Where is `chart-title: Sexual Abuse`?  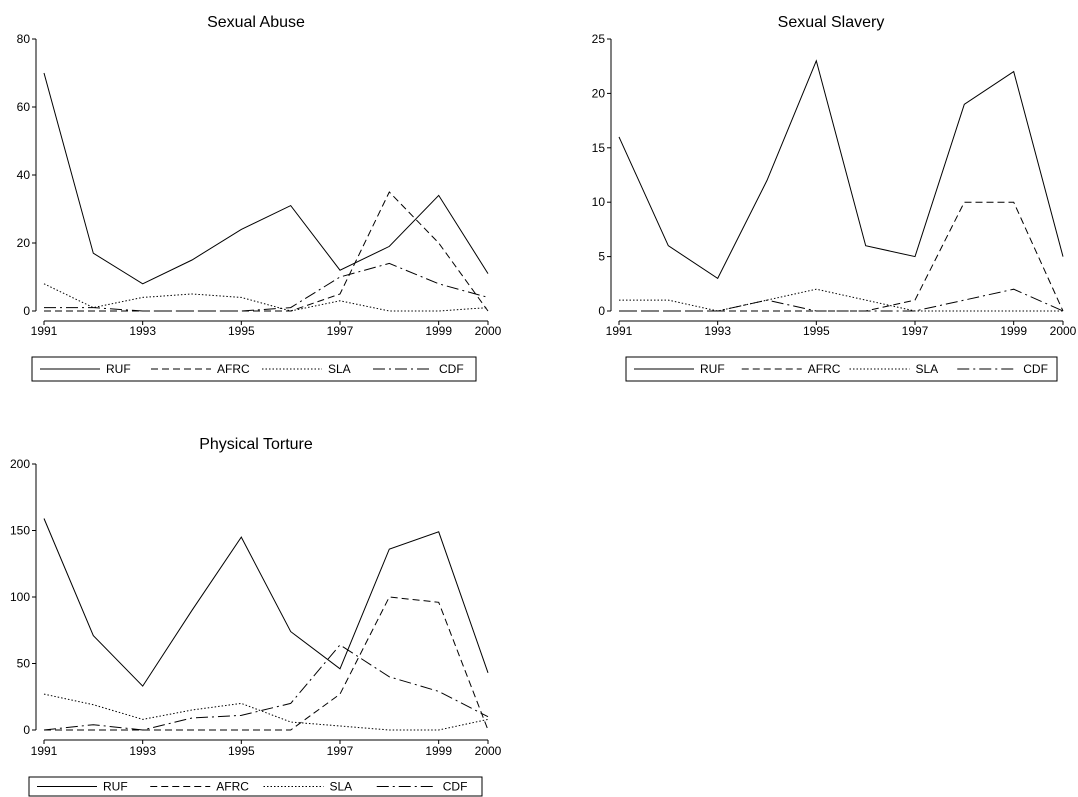
chart-title: Sexual Abuse is located at coordinates (256, 22).